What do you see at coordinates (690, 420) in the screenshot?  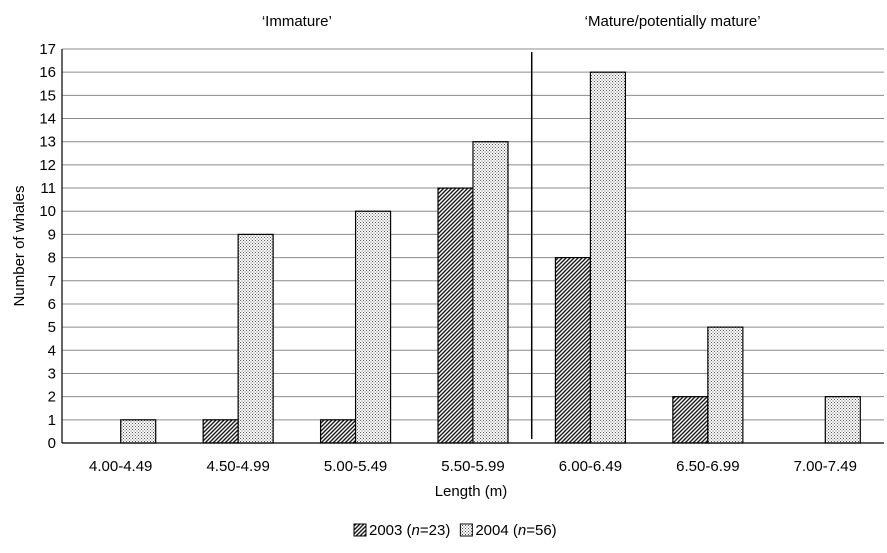 I see `bar-2003-6.50-6.99` at bounding box center [690, 420].